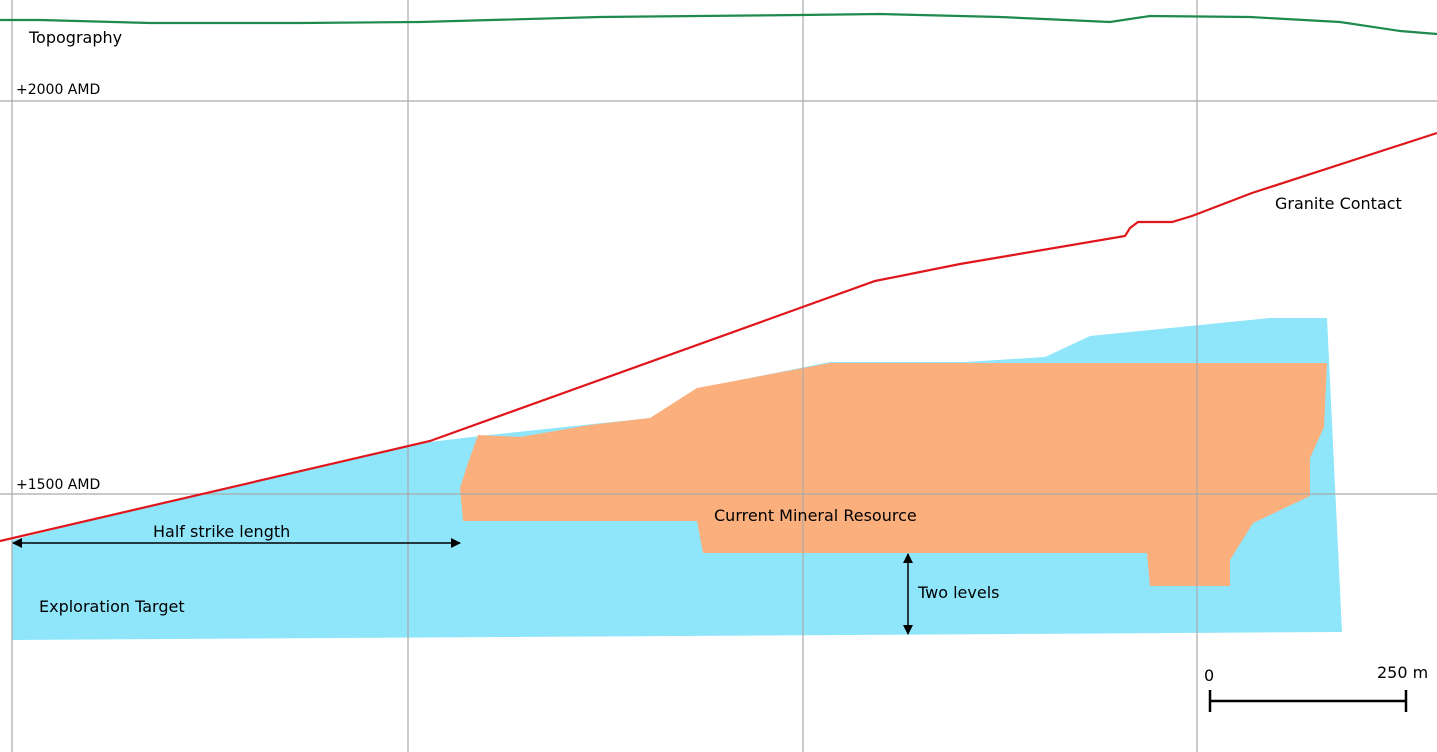  What do you see at coordinates (1402, 672) in the screenshot?
I see `scale-bar-end-label: 250 m` at bounding box center [1402, 672].